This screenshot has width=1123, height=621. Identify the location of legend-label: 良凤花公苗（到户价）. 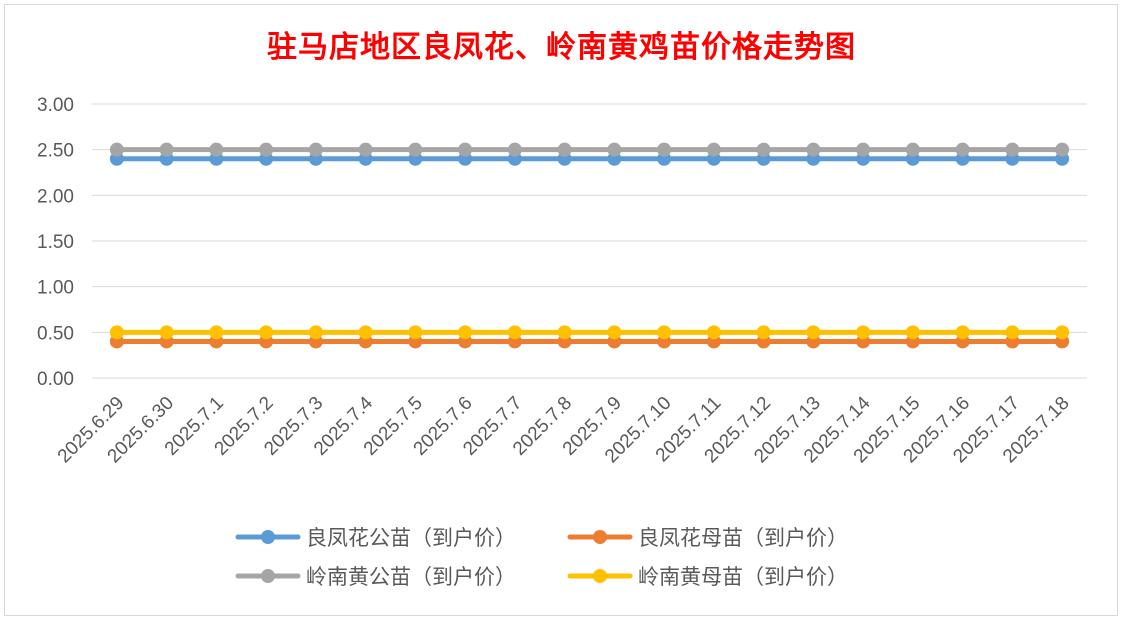
(411, 538).